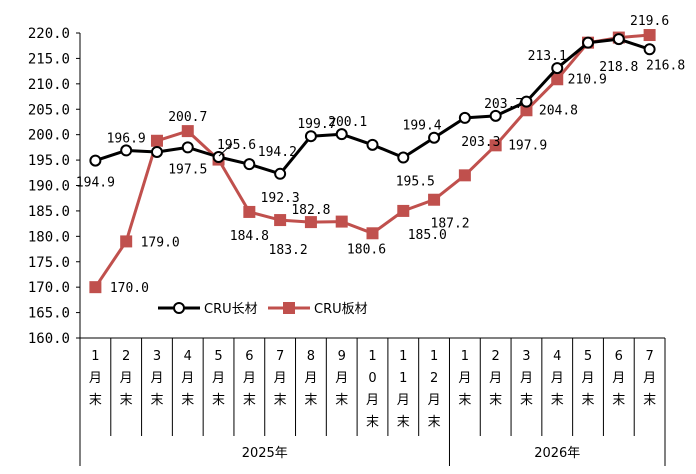  Describe the element at coordinates (415, 182) in the screenshot. I see `data-label: 195.5` at that location.